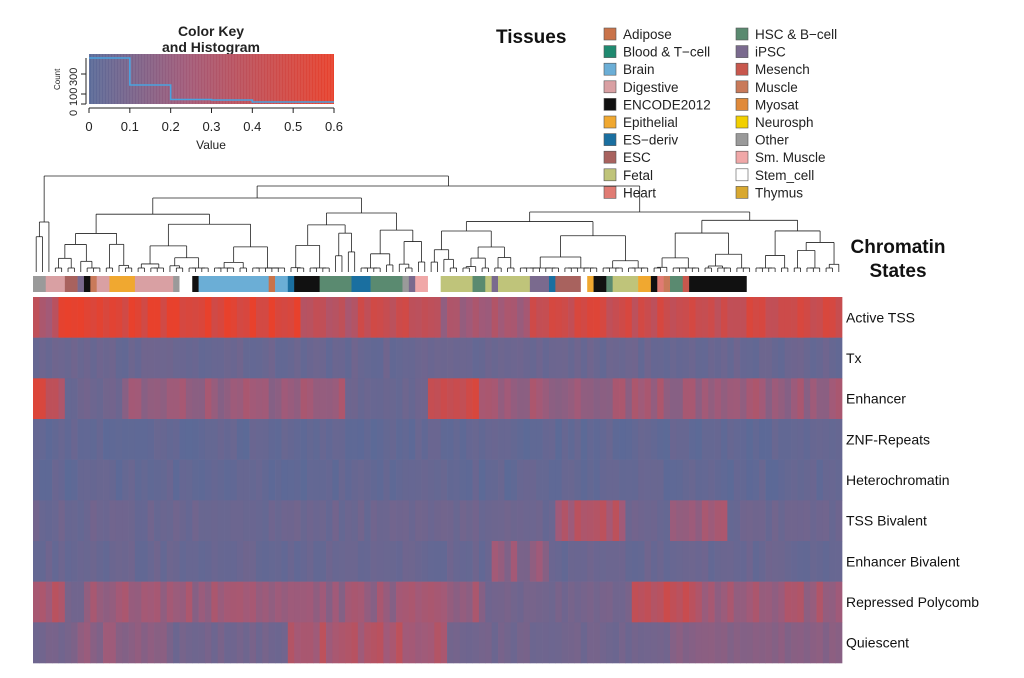  I want to click on row-label: Quiescent, so click(877, 643).